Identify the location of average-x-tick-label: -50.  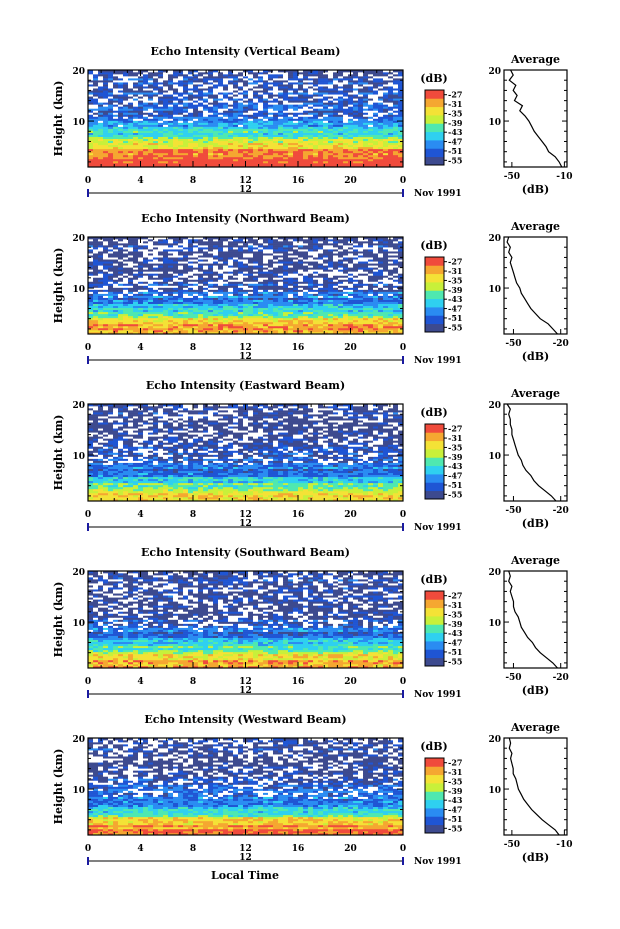
(512, 177).